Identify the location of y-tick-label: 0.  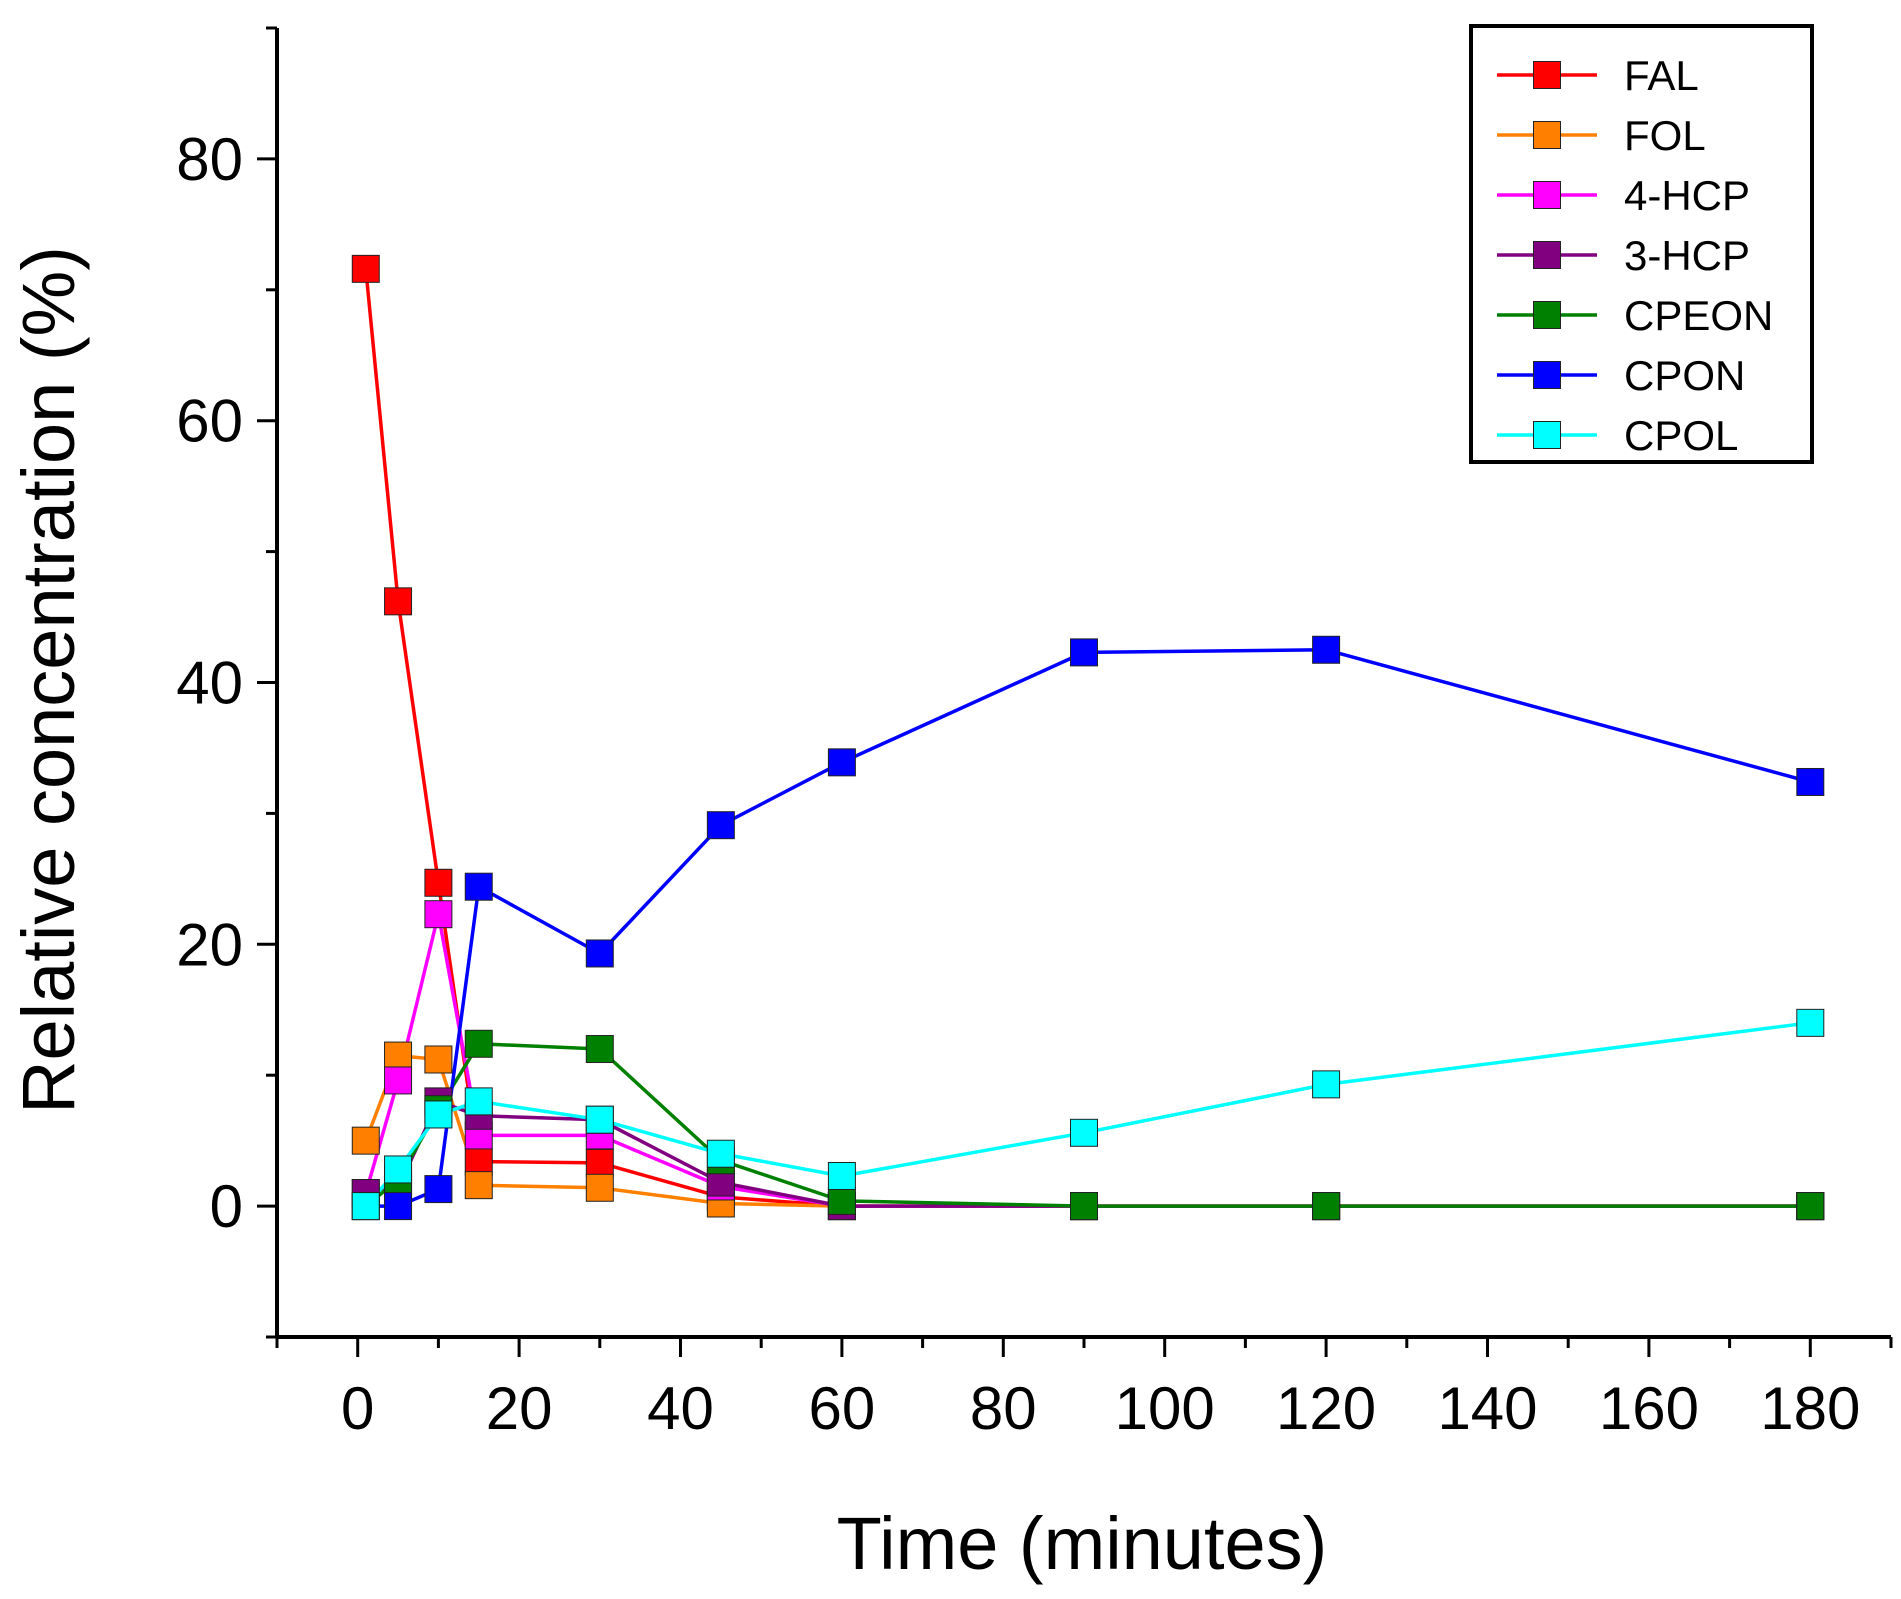
(226, 1206).